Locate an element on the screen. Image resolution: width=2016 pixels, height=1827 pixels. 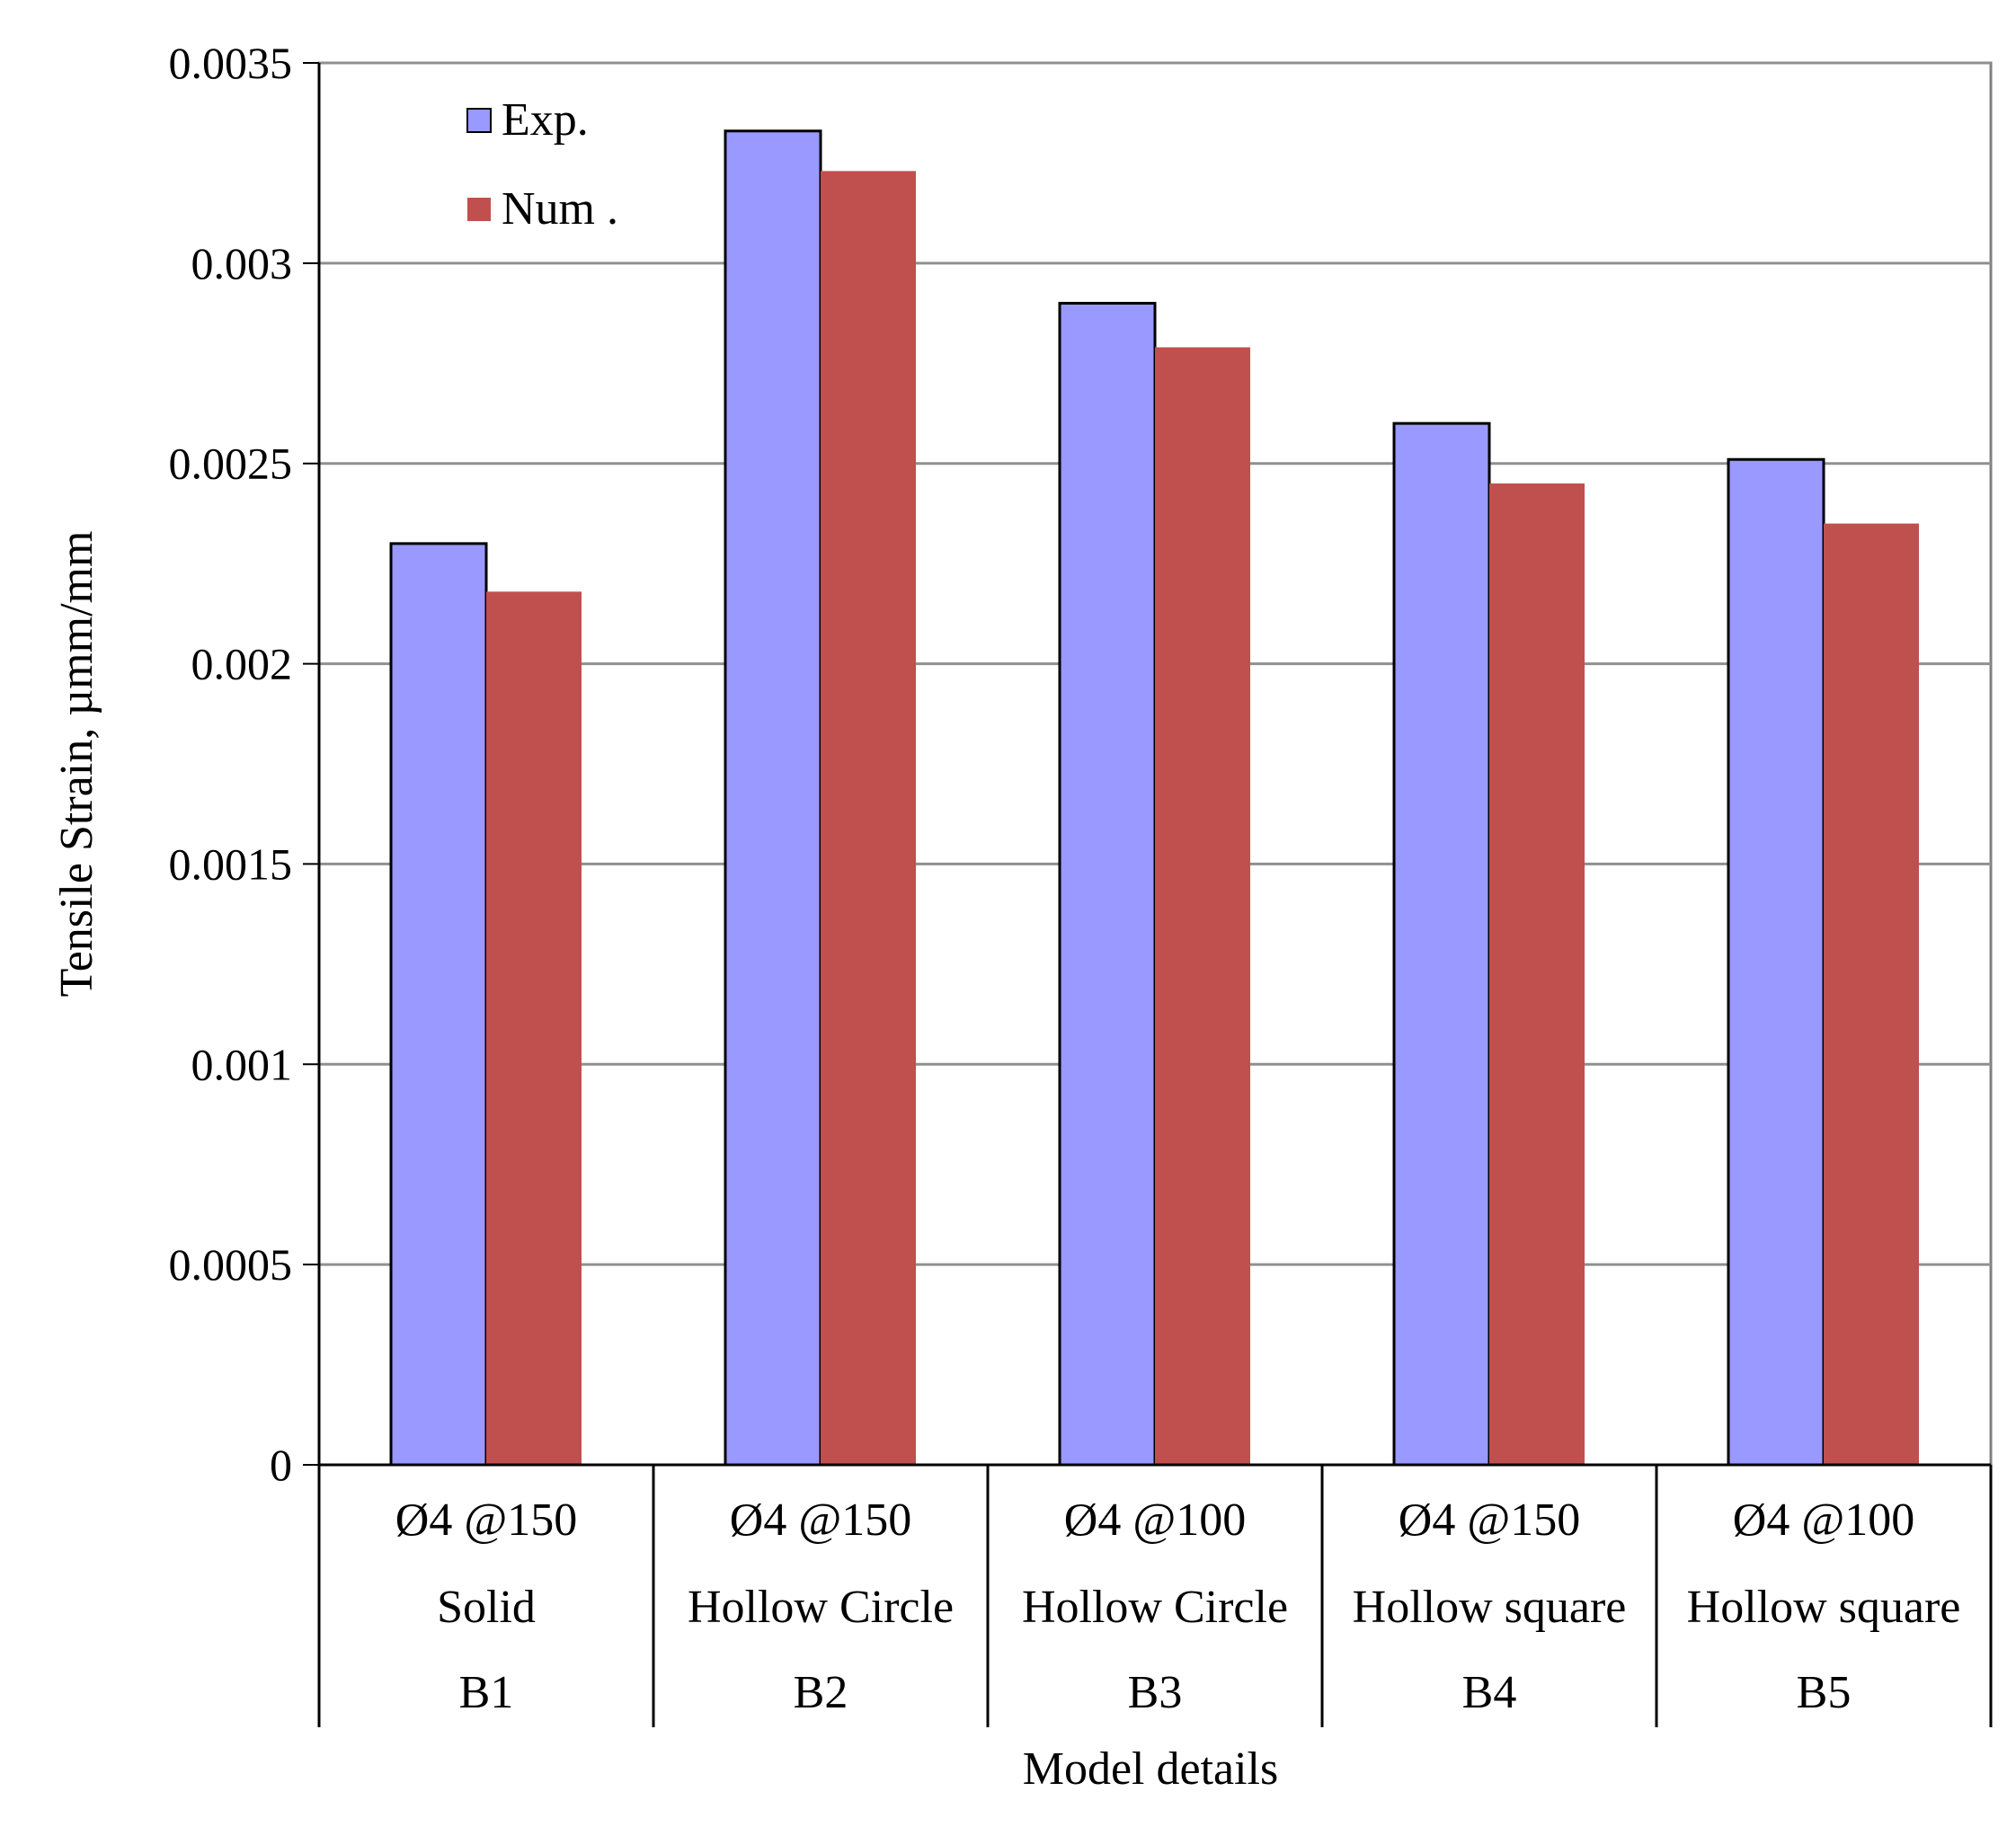
y-tick-label: 0.002 is located at coordinates (242, 664).